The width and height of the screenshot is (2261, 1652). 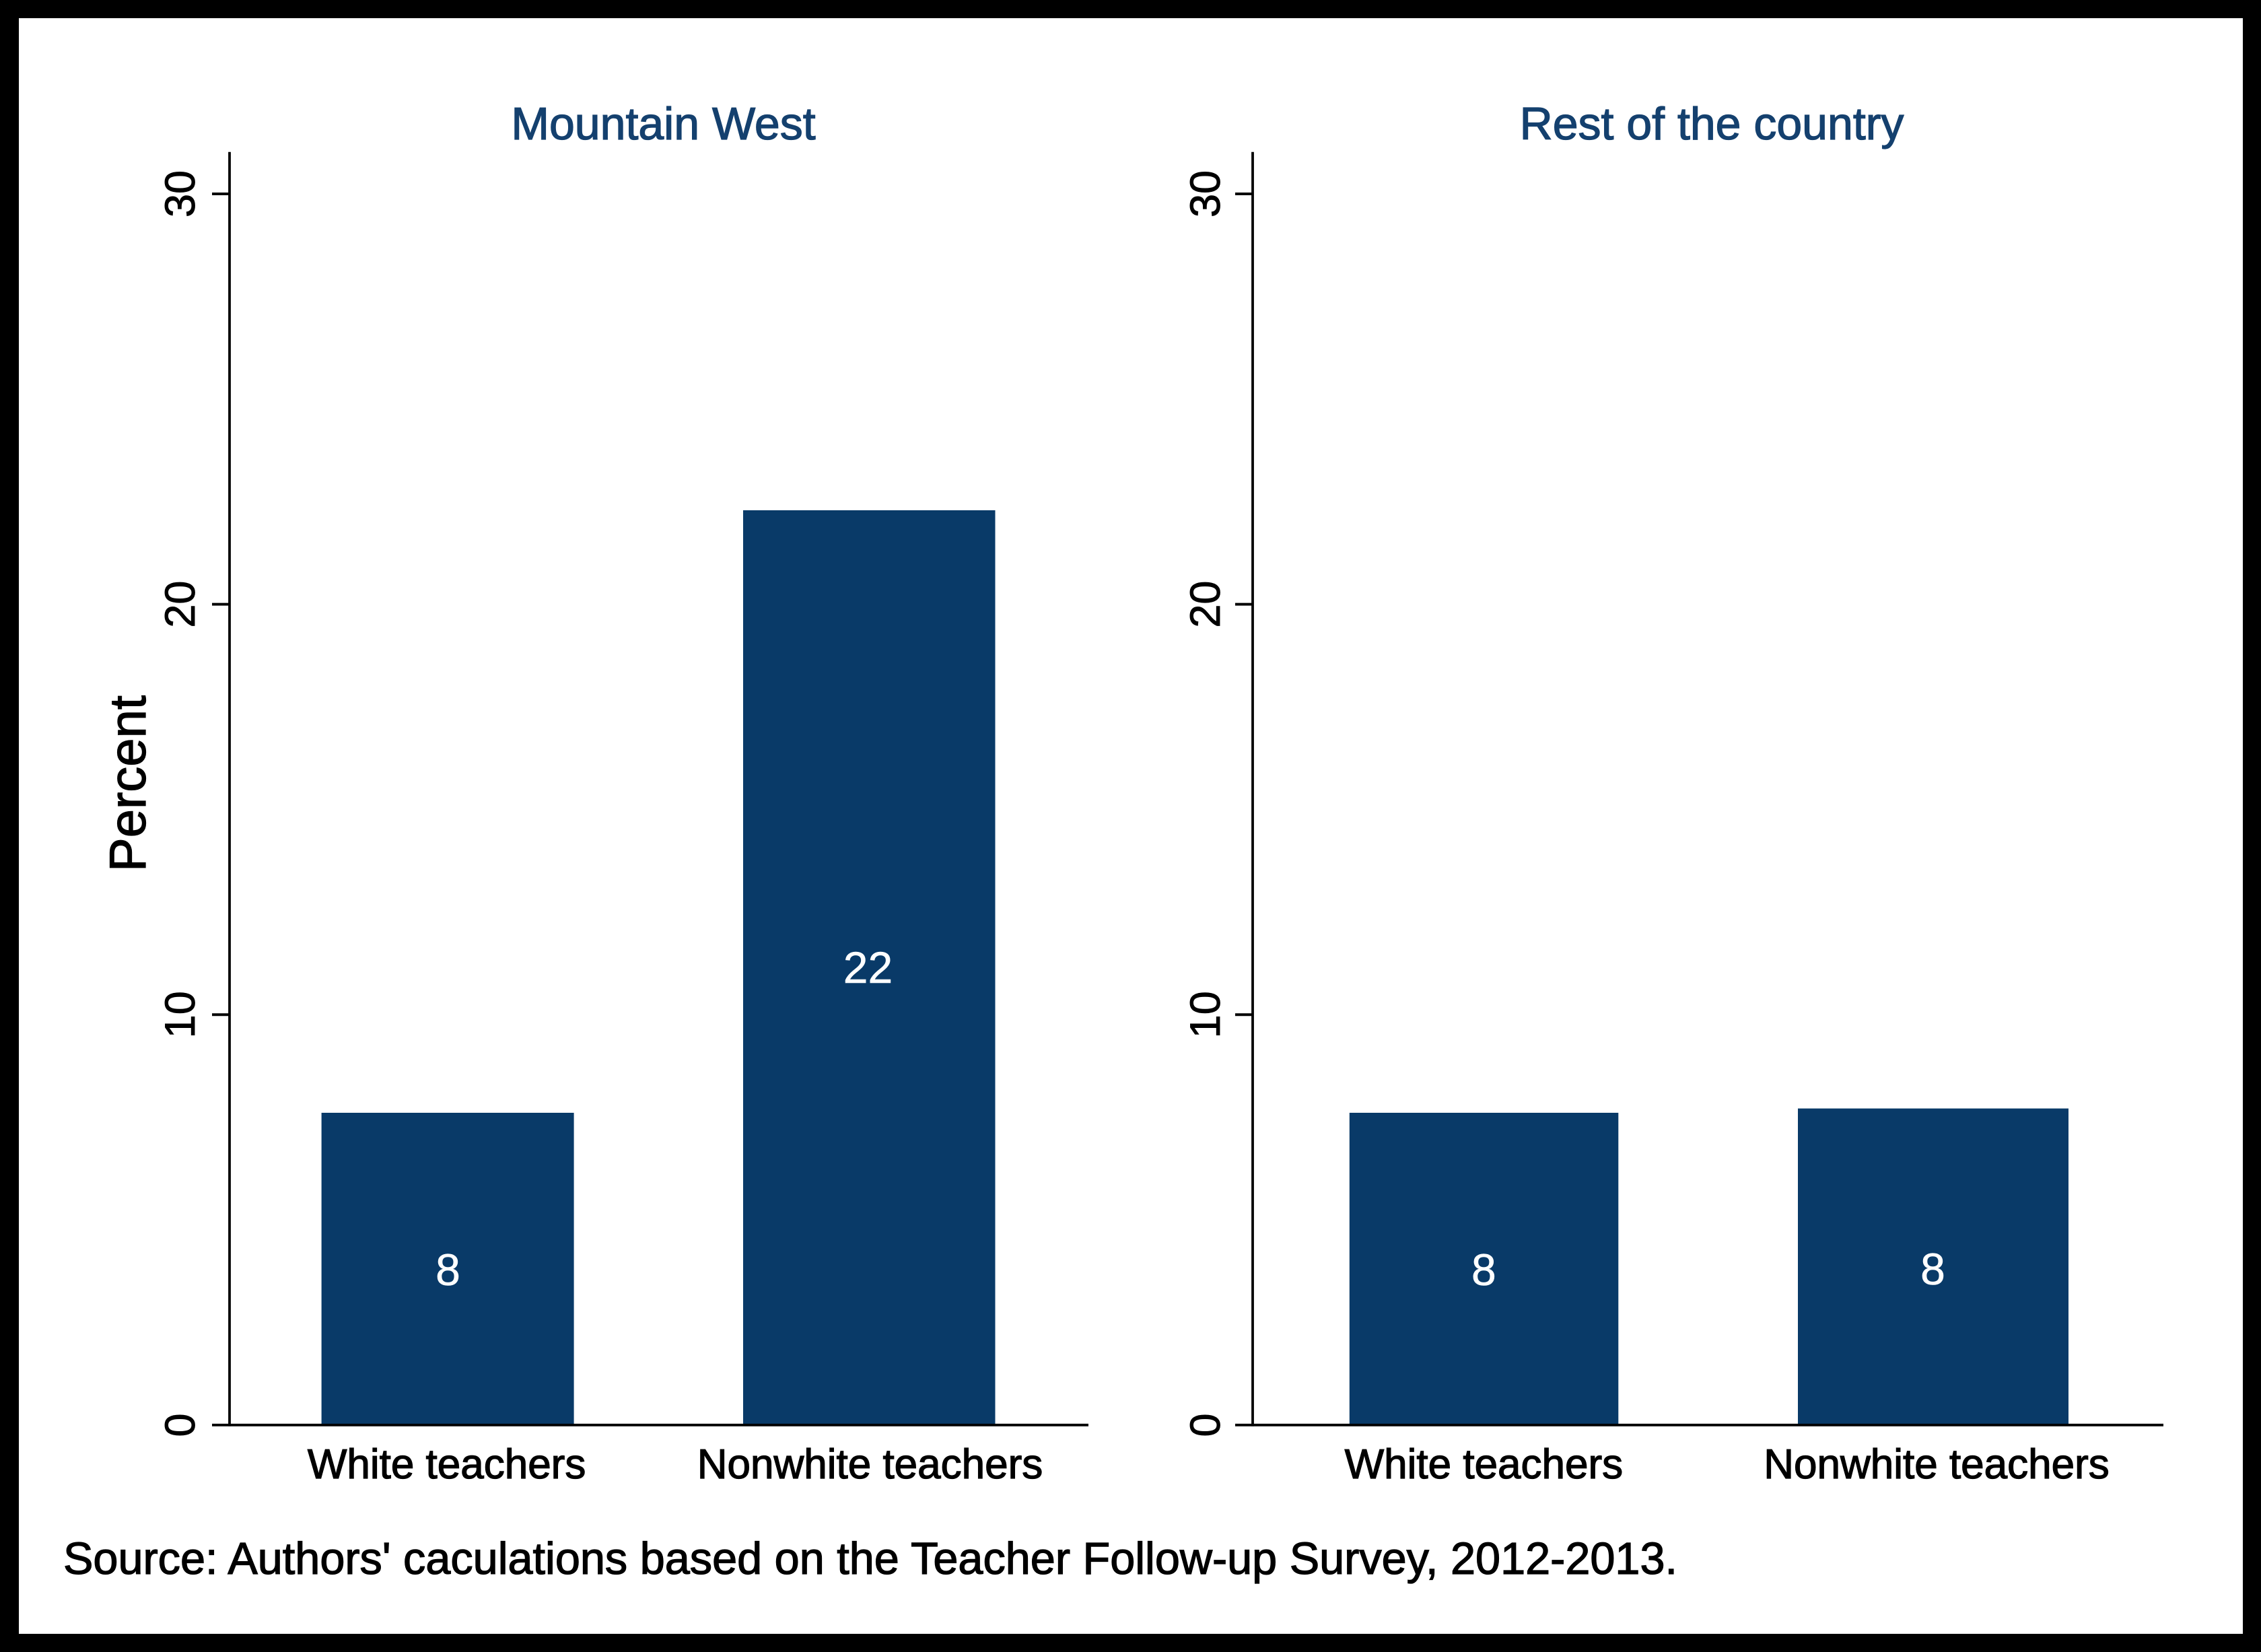 I want to click on svg-text: Mountain West, so click(x=663, y=123).